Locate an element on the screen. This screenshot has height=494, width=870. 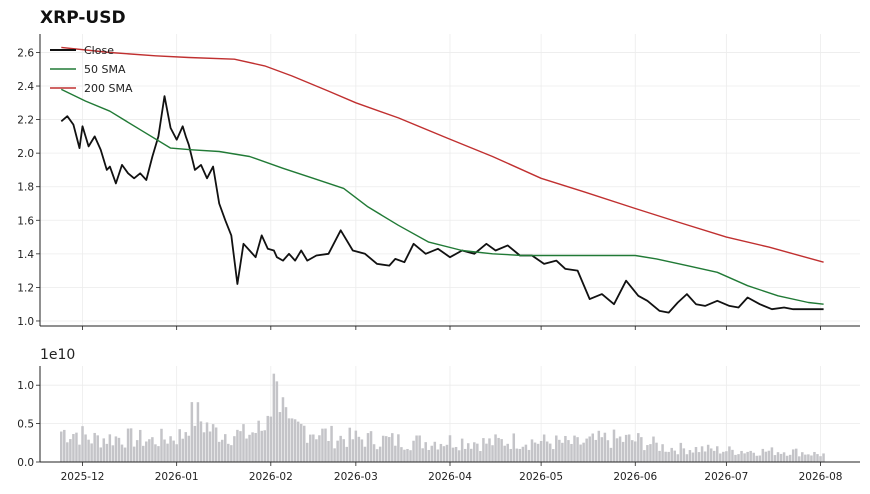
legend: Close 50 SMA 200 SMA is located at coordinates (91, 69).